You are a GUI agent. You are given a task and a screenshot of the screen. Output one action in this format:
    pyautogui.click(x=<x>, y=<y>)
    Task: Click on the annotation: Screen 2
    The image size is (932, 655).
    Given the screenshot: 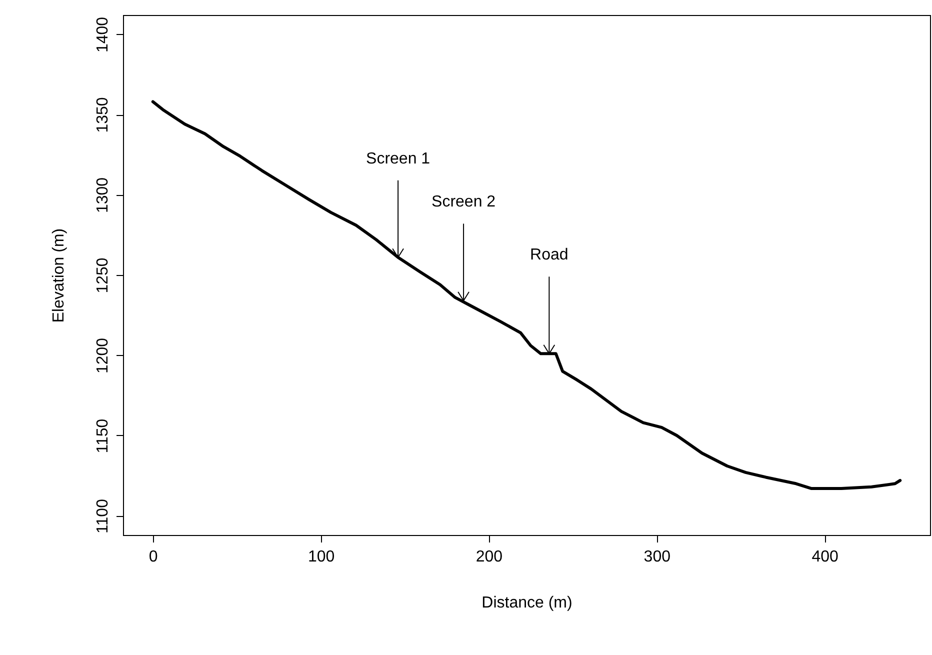 What is the action you would take?
    pyautogui.click(x=464, y=202)
    